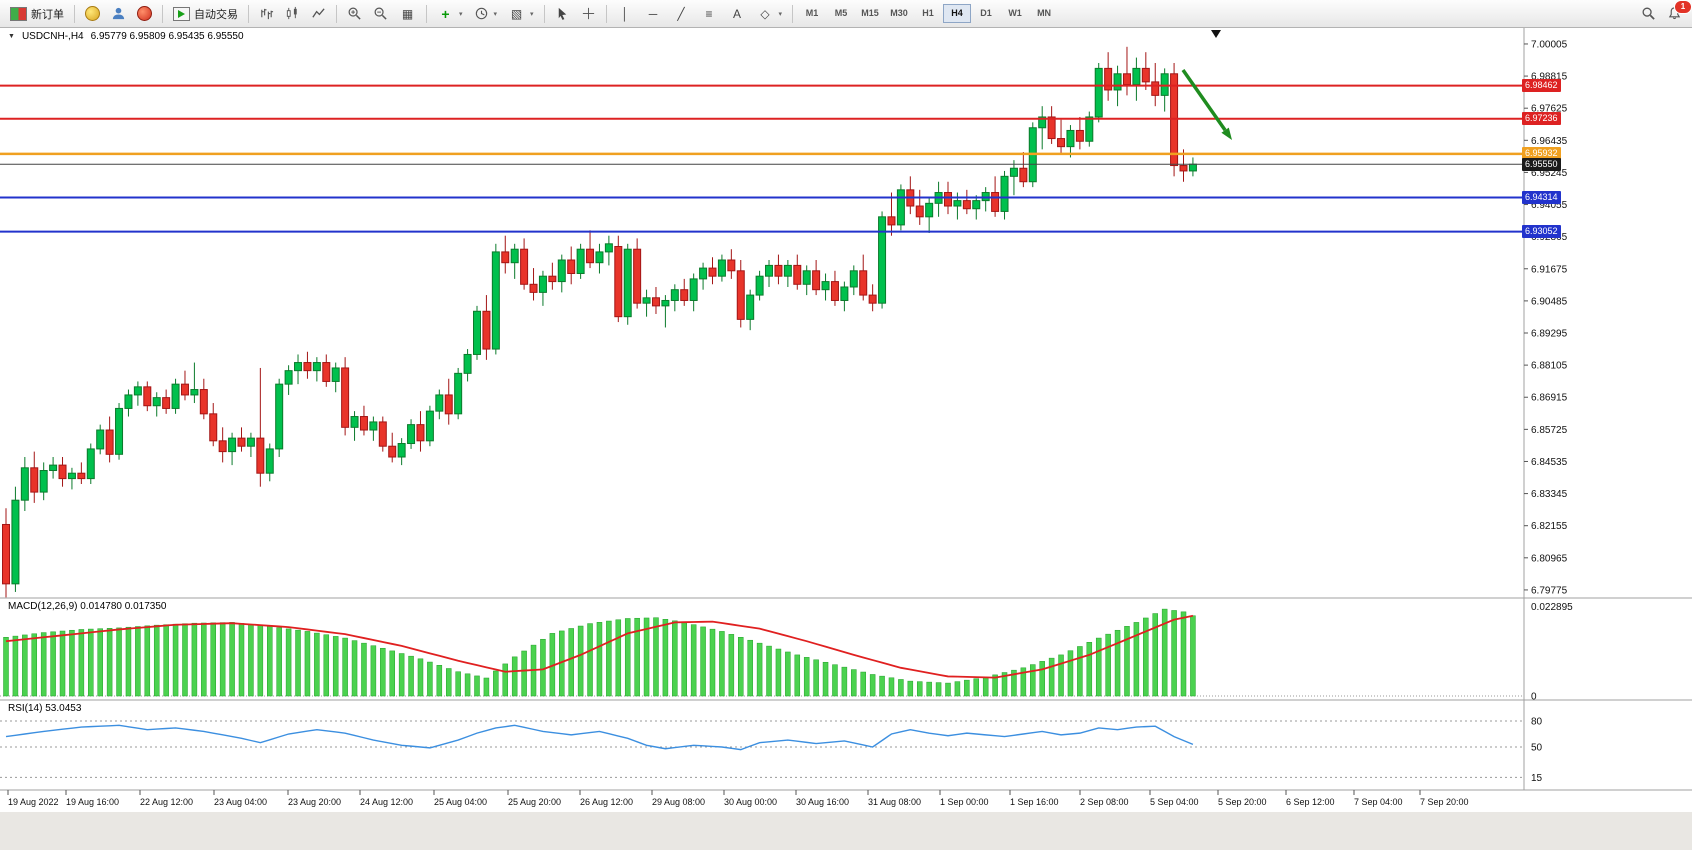 This screenshot has height=850, width=1692. I want to click on svg-text: 6.82155, so click(1549, 526).